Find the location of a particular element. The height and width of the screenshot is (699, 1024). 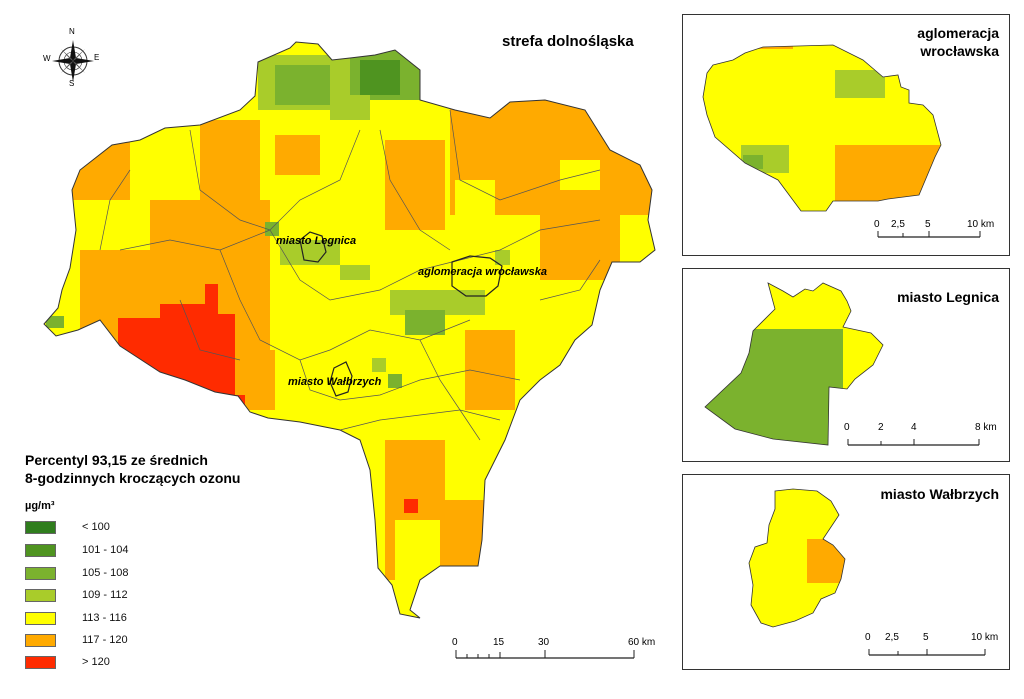

inset-wroclaw-tick-0: 0 is located at coordinates (877, 224).